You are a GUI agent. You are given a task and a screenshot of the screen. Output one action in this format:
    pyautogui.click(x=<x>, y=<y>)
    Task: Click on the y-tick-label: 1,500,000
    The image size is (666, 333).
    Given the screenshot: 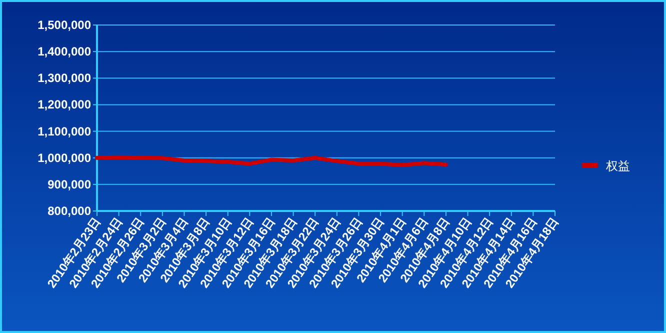 What is the action you would take?
    pyautogui.click(x=65, y=25)
    